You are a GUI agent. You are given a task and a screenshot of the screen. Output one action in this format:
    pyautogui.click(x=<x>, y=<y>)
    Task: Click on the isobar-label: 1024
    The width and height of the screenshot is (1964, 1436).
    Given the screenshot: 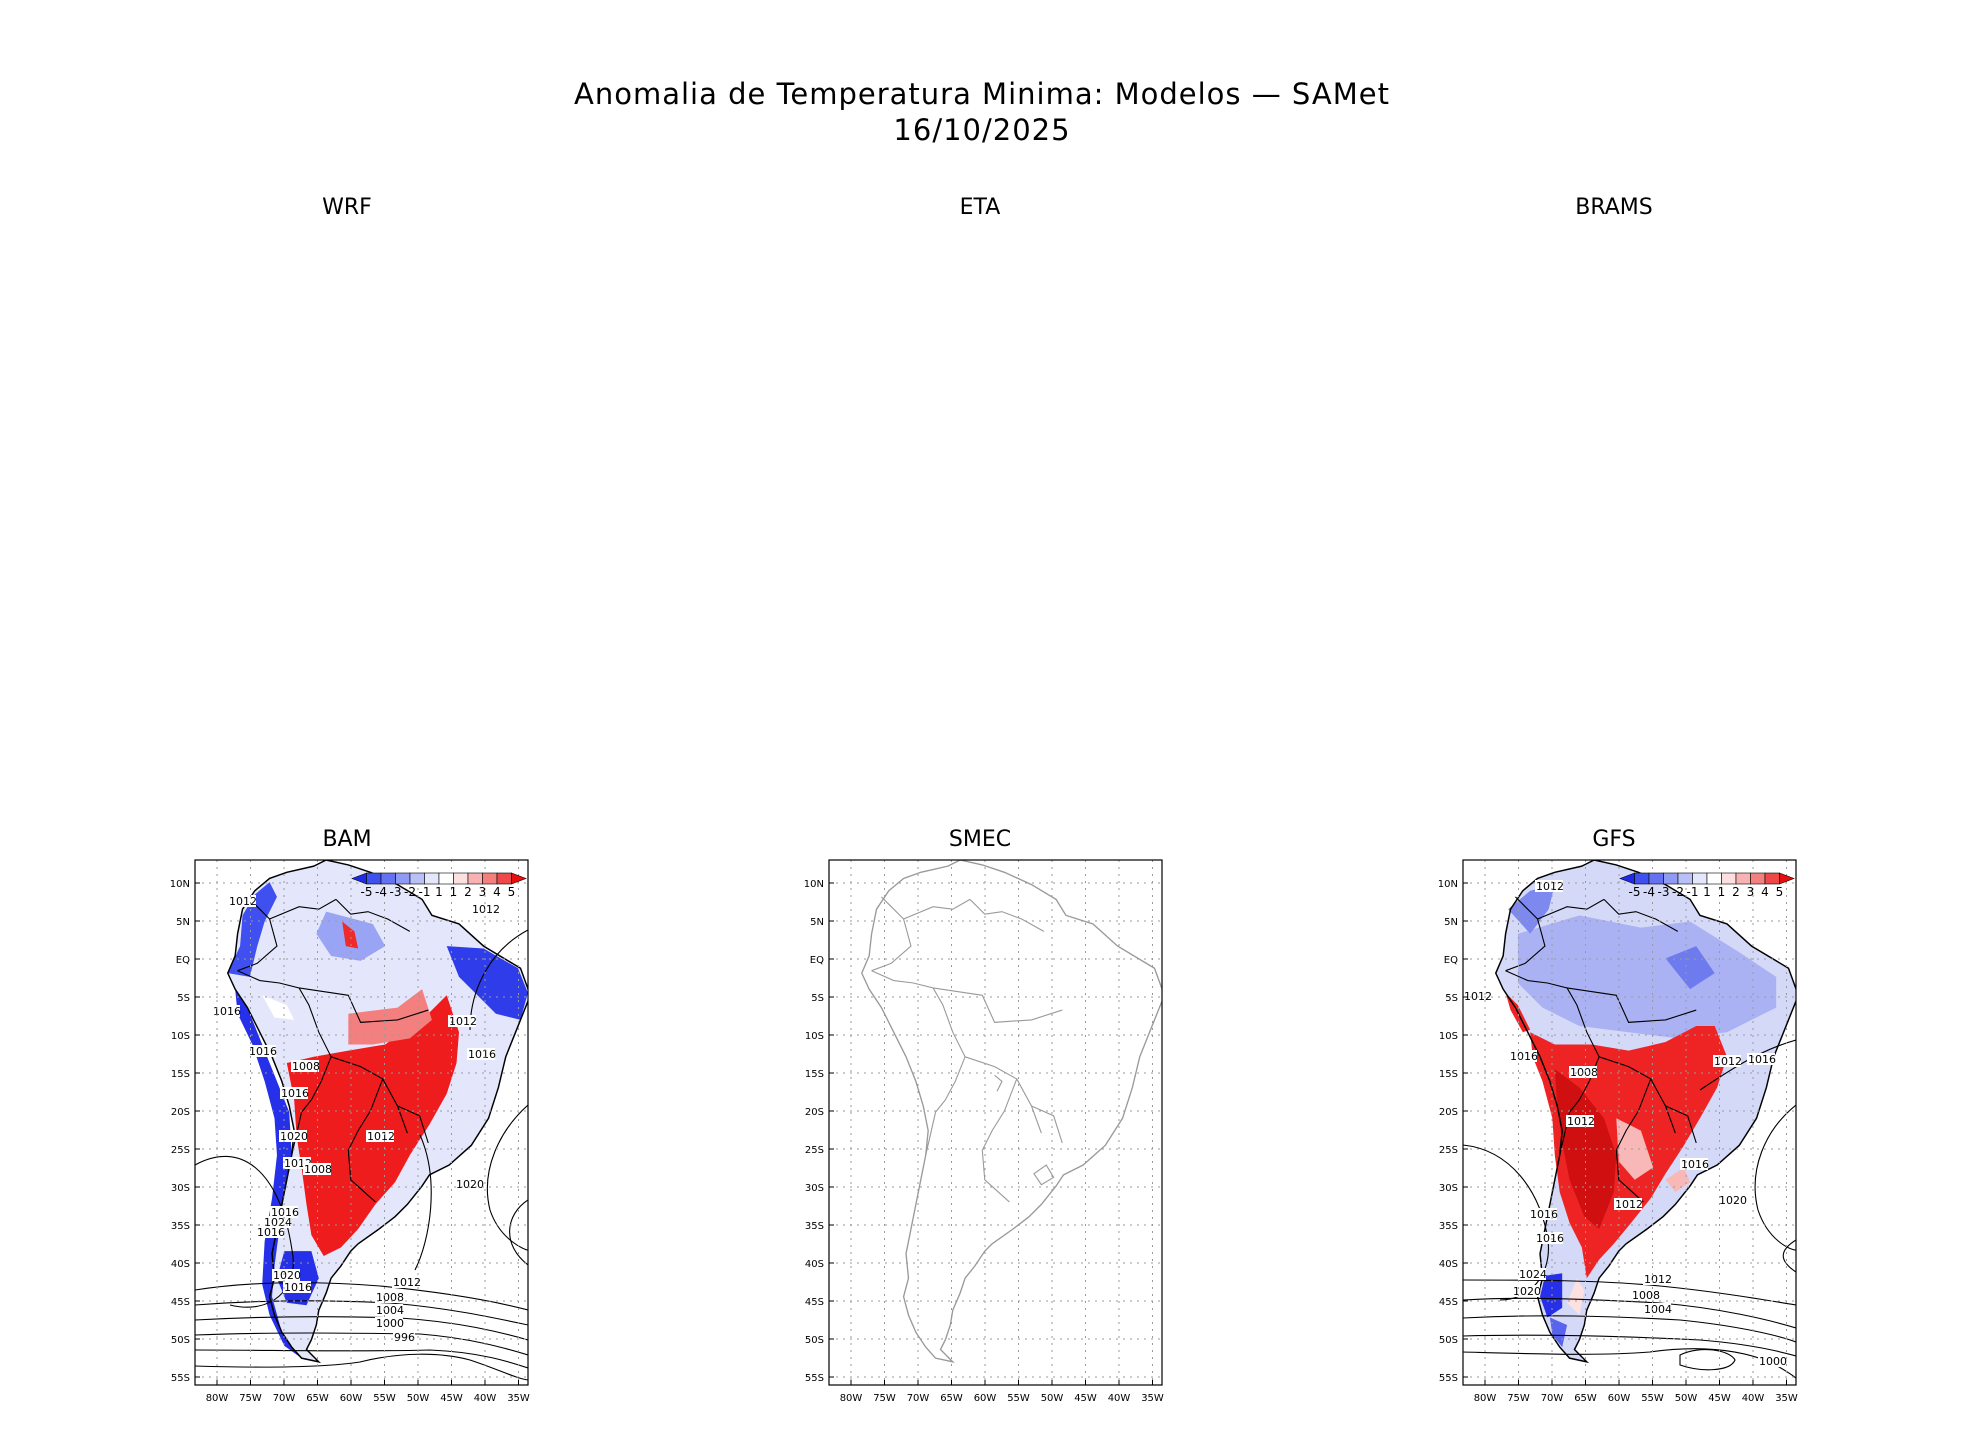 What is the action you would take?
    pyautogui.click(x=1533, y=1274)
    